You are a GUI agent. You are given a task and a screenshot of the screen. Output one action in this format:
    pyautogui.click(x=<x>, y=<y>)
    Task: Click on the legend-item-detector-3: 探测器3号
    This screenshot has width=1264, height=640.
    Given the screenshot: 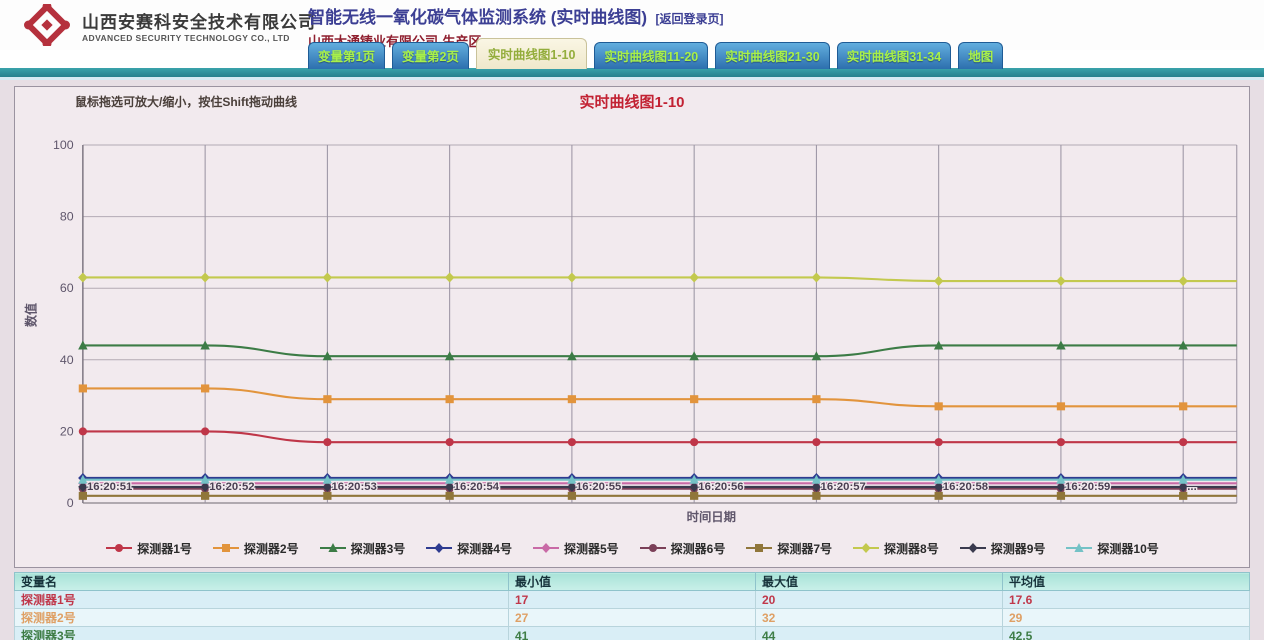 What is the action you would take?
    pyautogui.click(x=362, y=548)
    